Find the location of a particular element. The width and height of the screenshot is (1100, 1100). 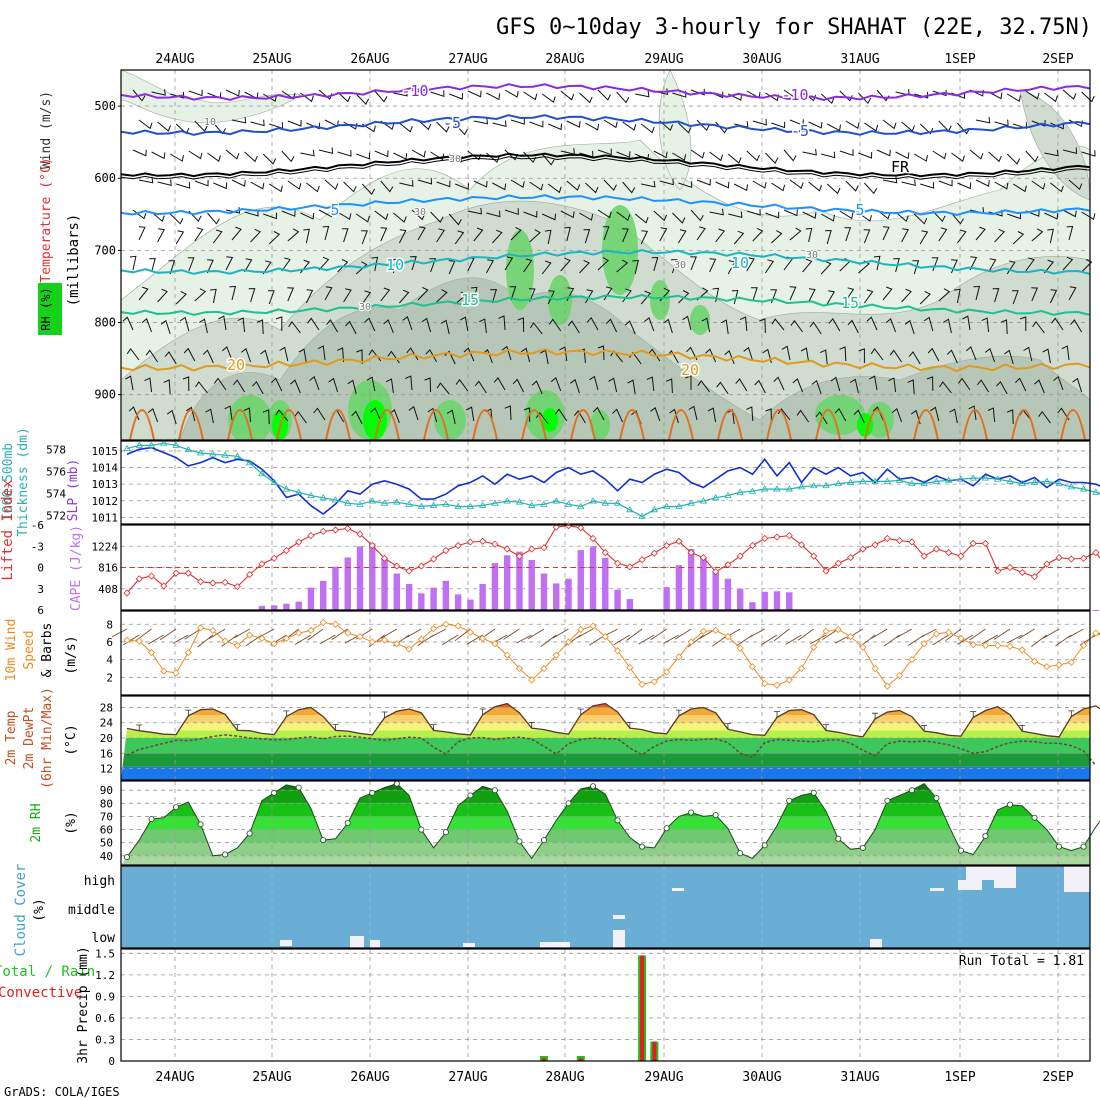

temp-contour--10 is located at coordinates (605, 92).